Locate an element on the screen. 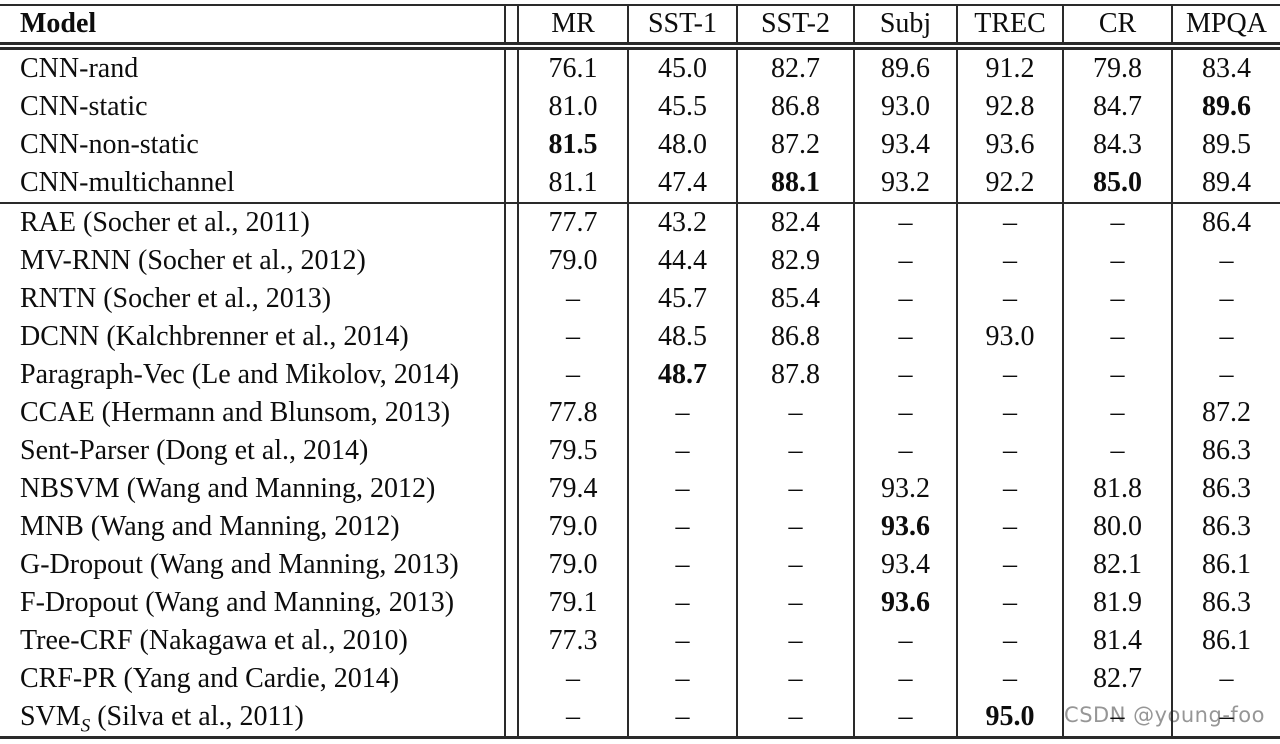 The width and height of the screenshot is (1280, 744). score-cell: 87.8 is located at coordinates (795, 375).